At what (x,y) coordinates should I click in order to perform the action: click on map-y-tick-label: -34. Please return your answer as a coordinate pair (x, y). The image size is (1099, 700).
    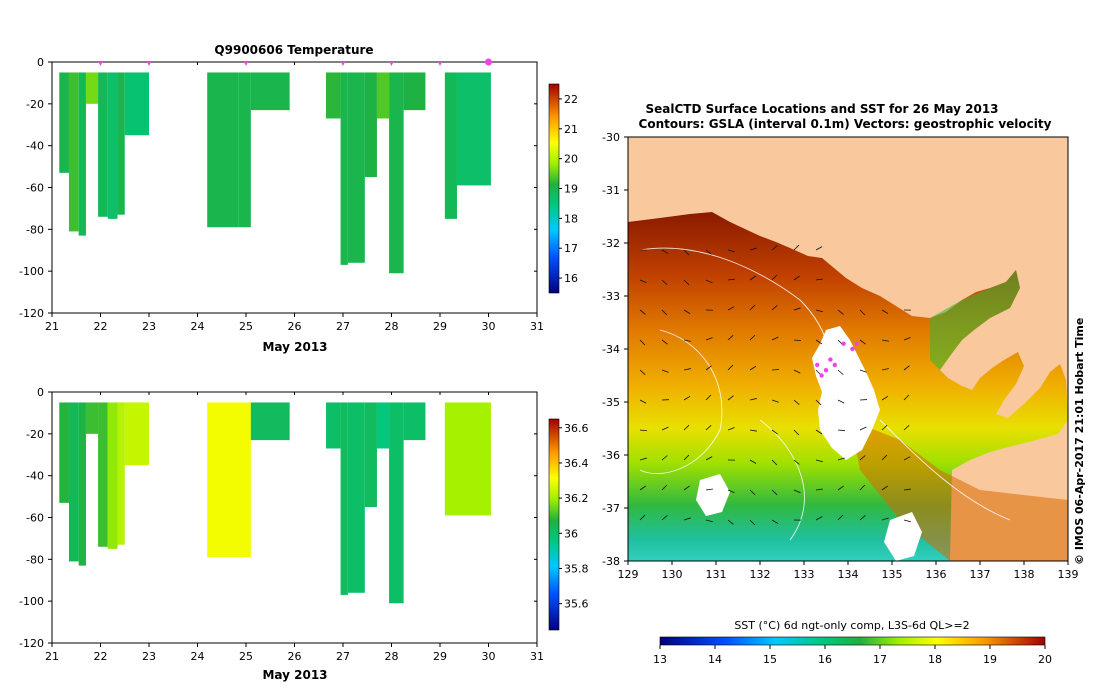
    Looking at the image, I should click on (611, 349).